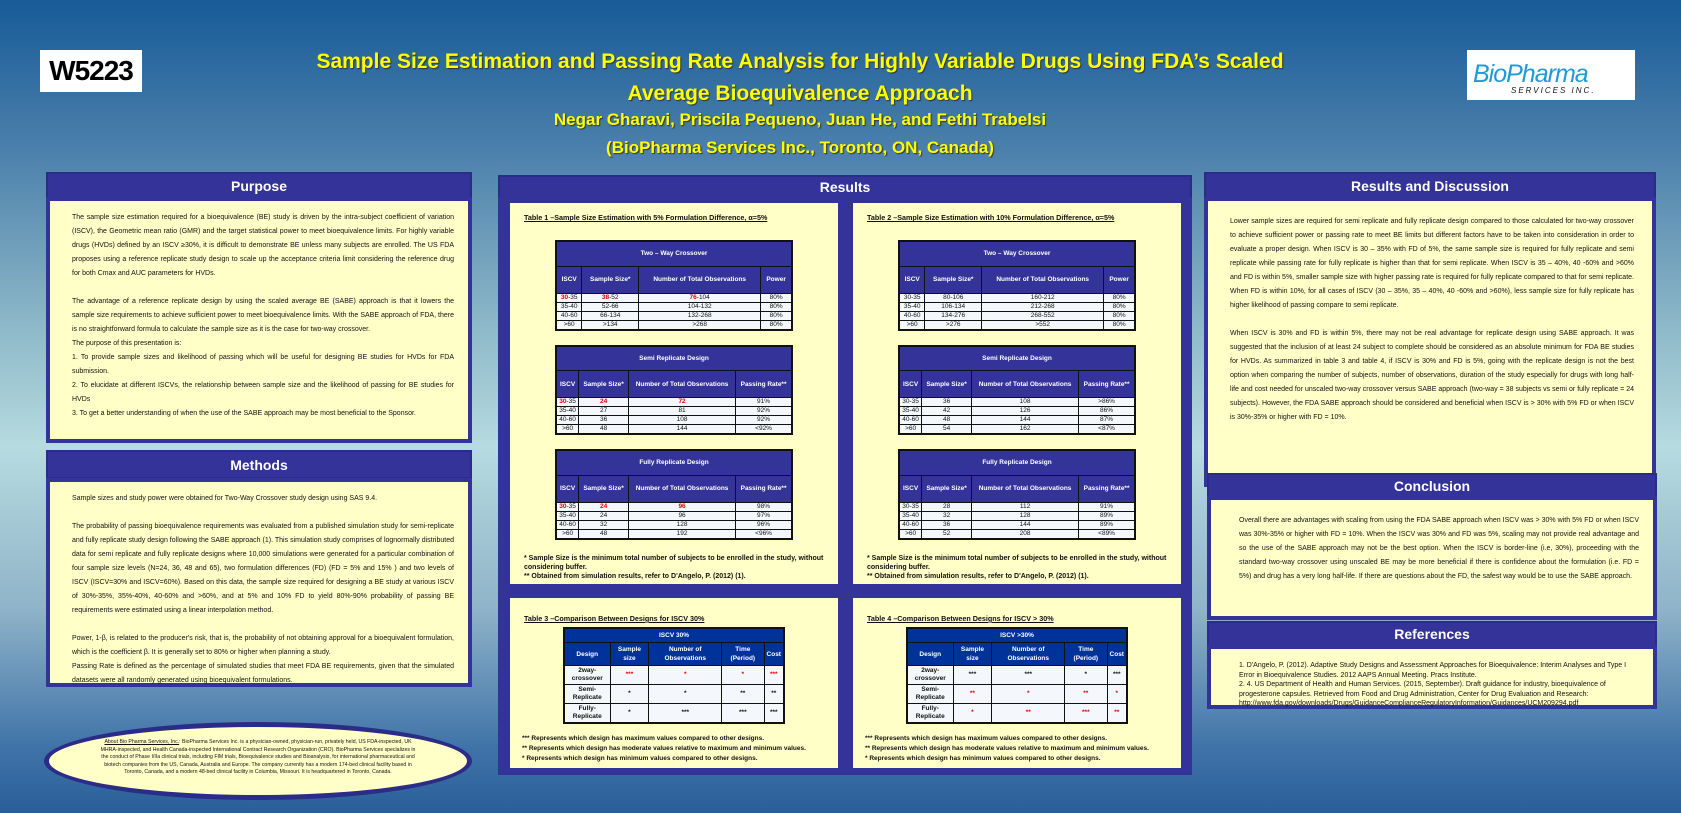 This screenshot has height=813, width=1681. I want to click on column-header: ISCV, so click(910, 488).